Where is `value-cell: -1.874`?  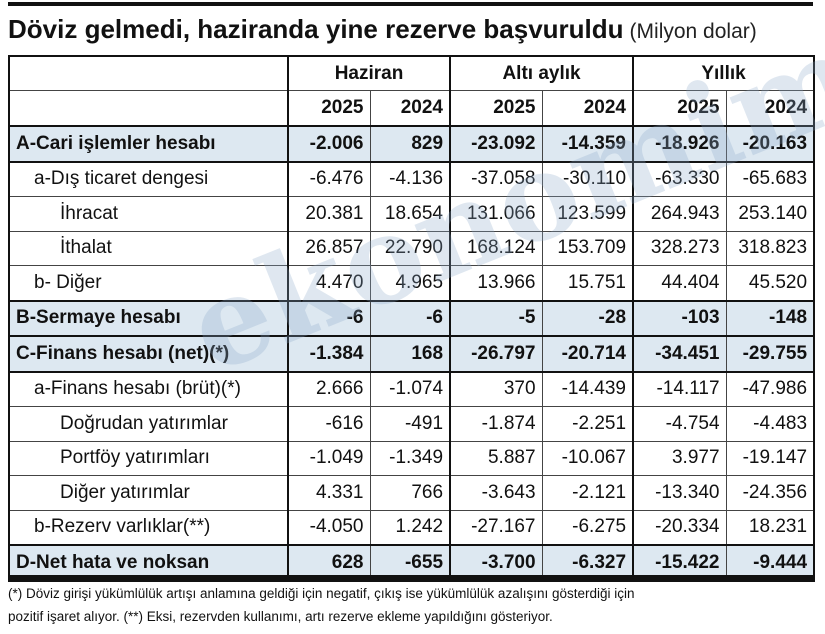 value-cell: -1.874 is located at coordinates (496, 424).